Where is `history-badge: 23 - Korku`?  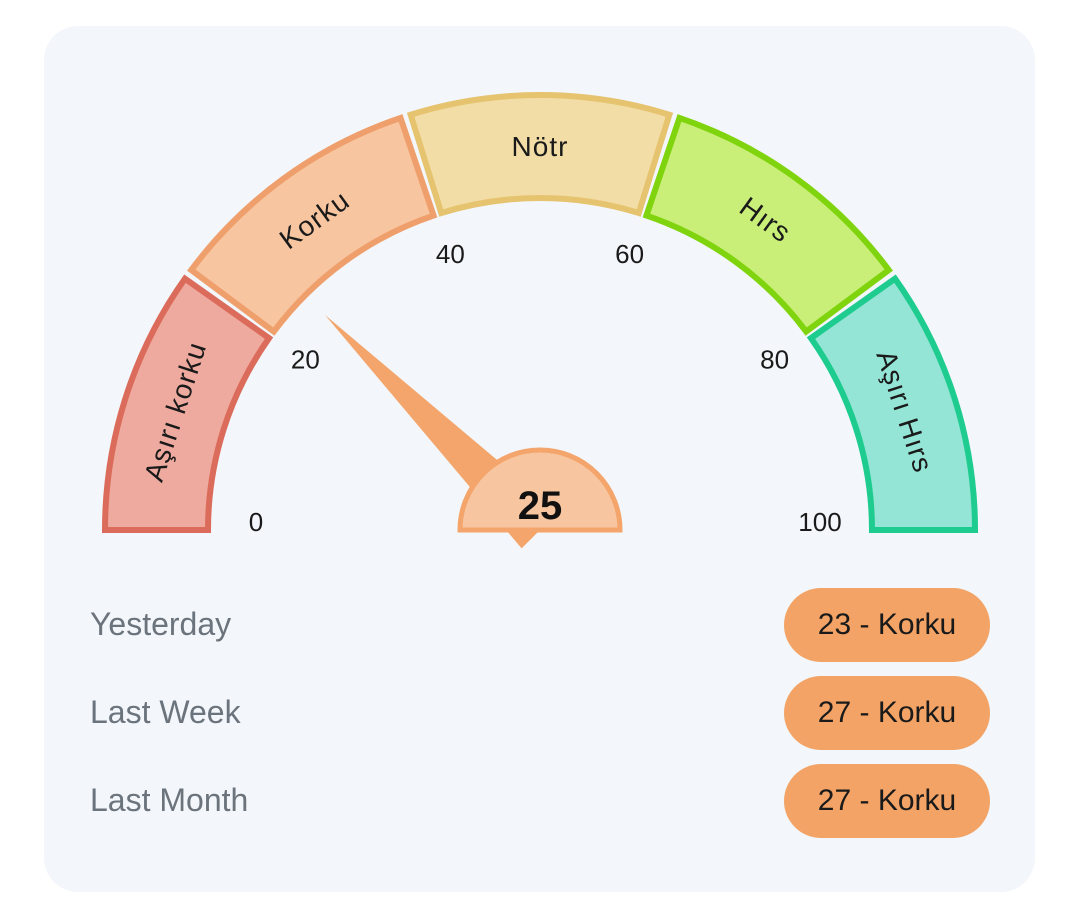 history-badge: 23 - Korku is located at coordinates (887, 625).